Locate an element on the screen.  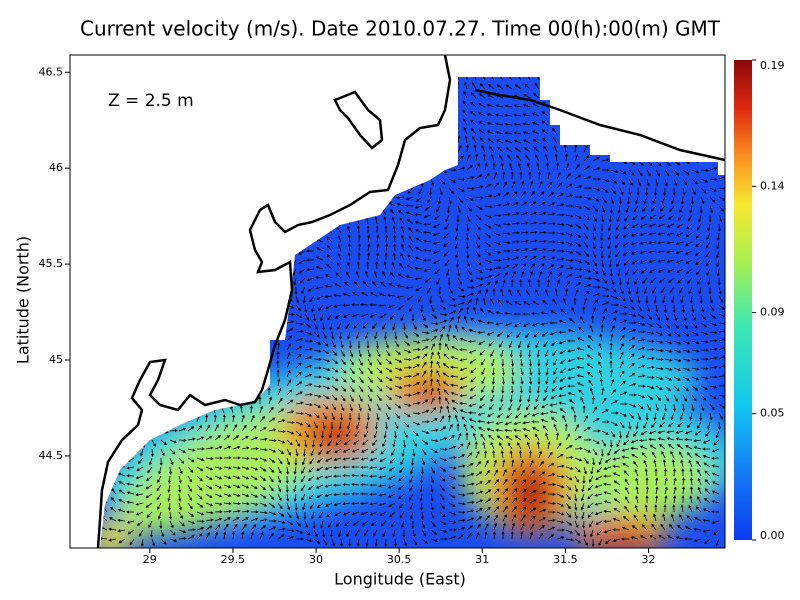
colorbar-tick-label: 0.09 is located at coordinates (772, 312).